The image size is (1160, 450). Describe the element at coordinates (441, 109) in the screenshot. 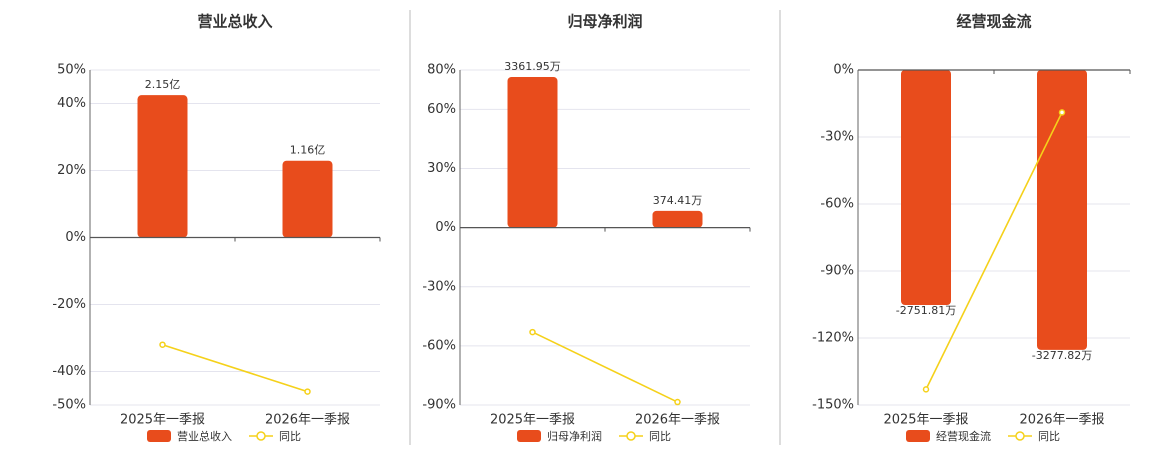

I see `y-tick-label: 60%` at that location.